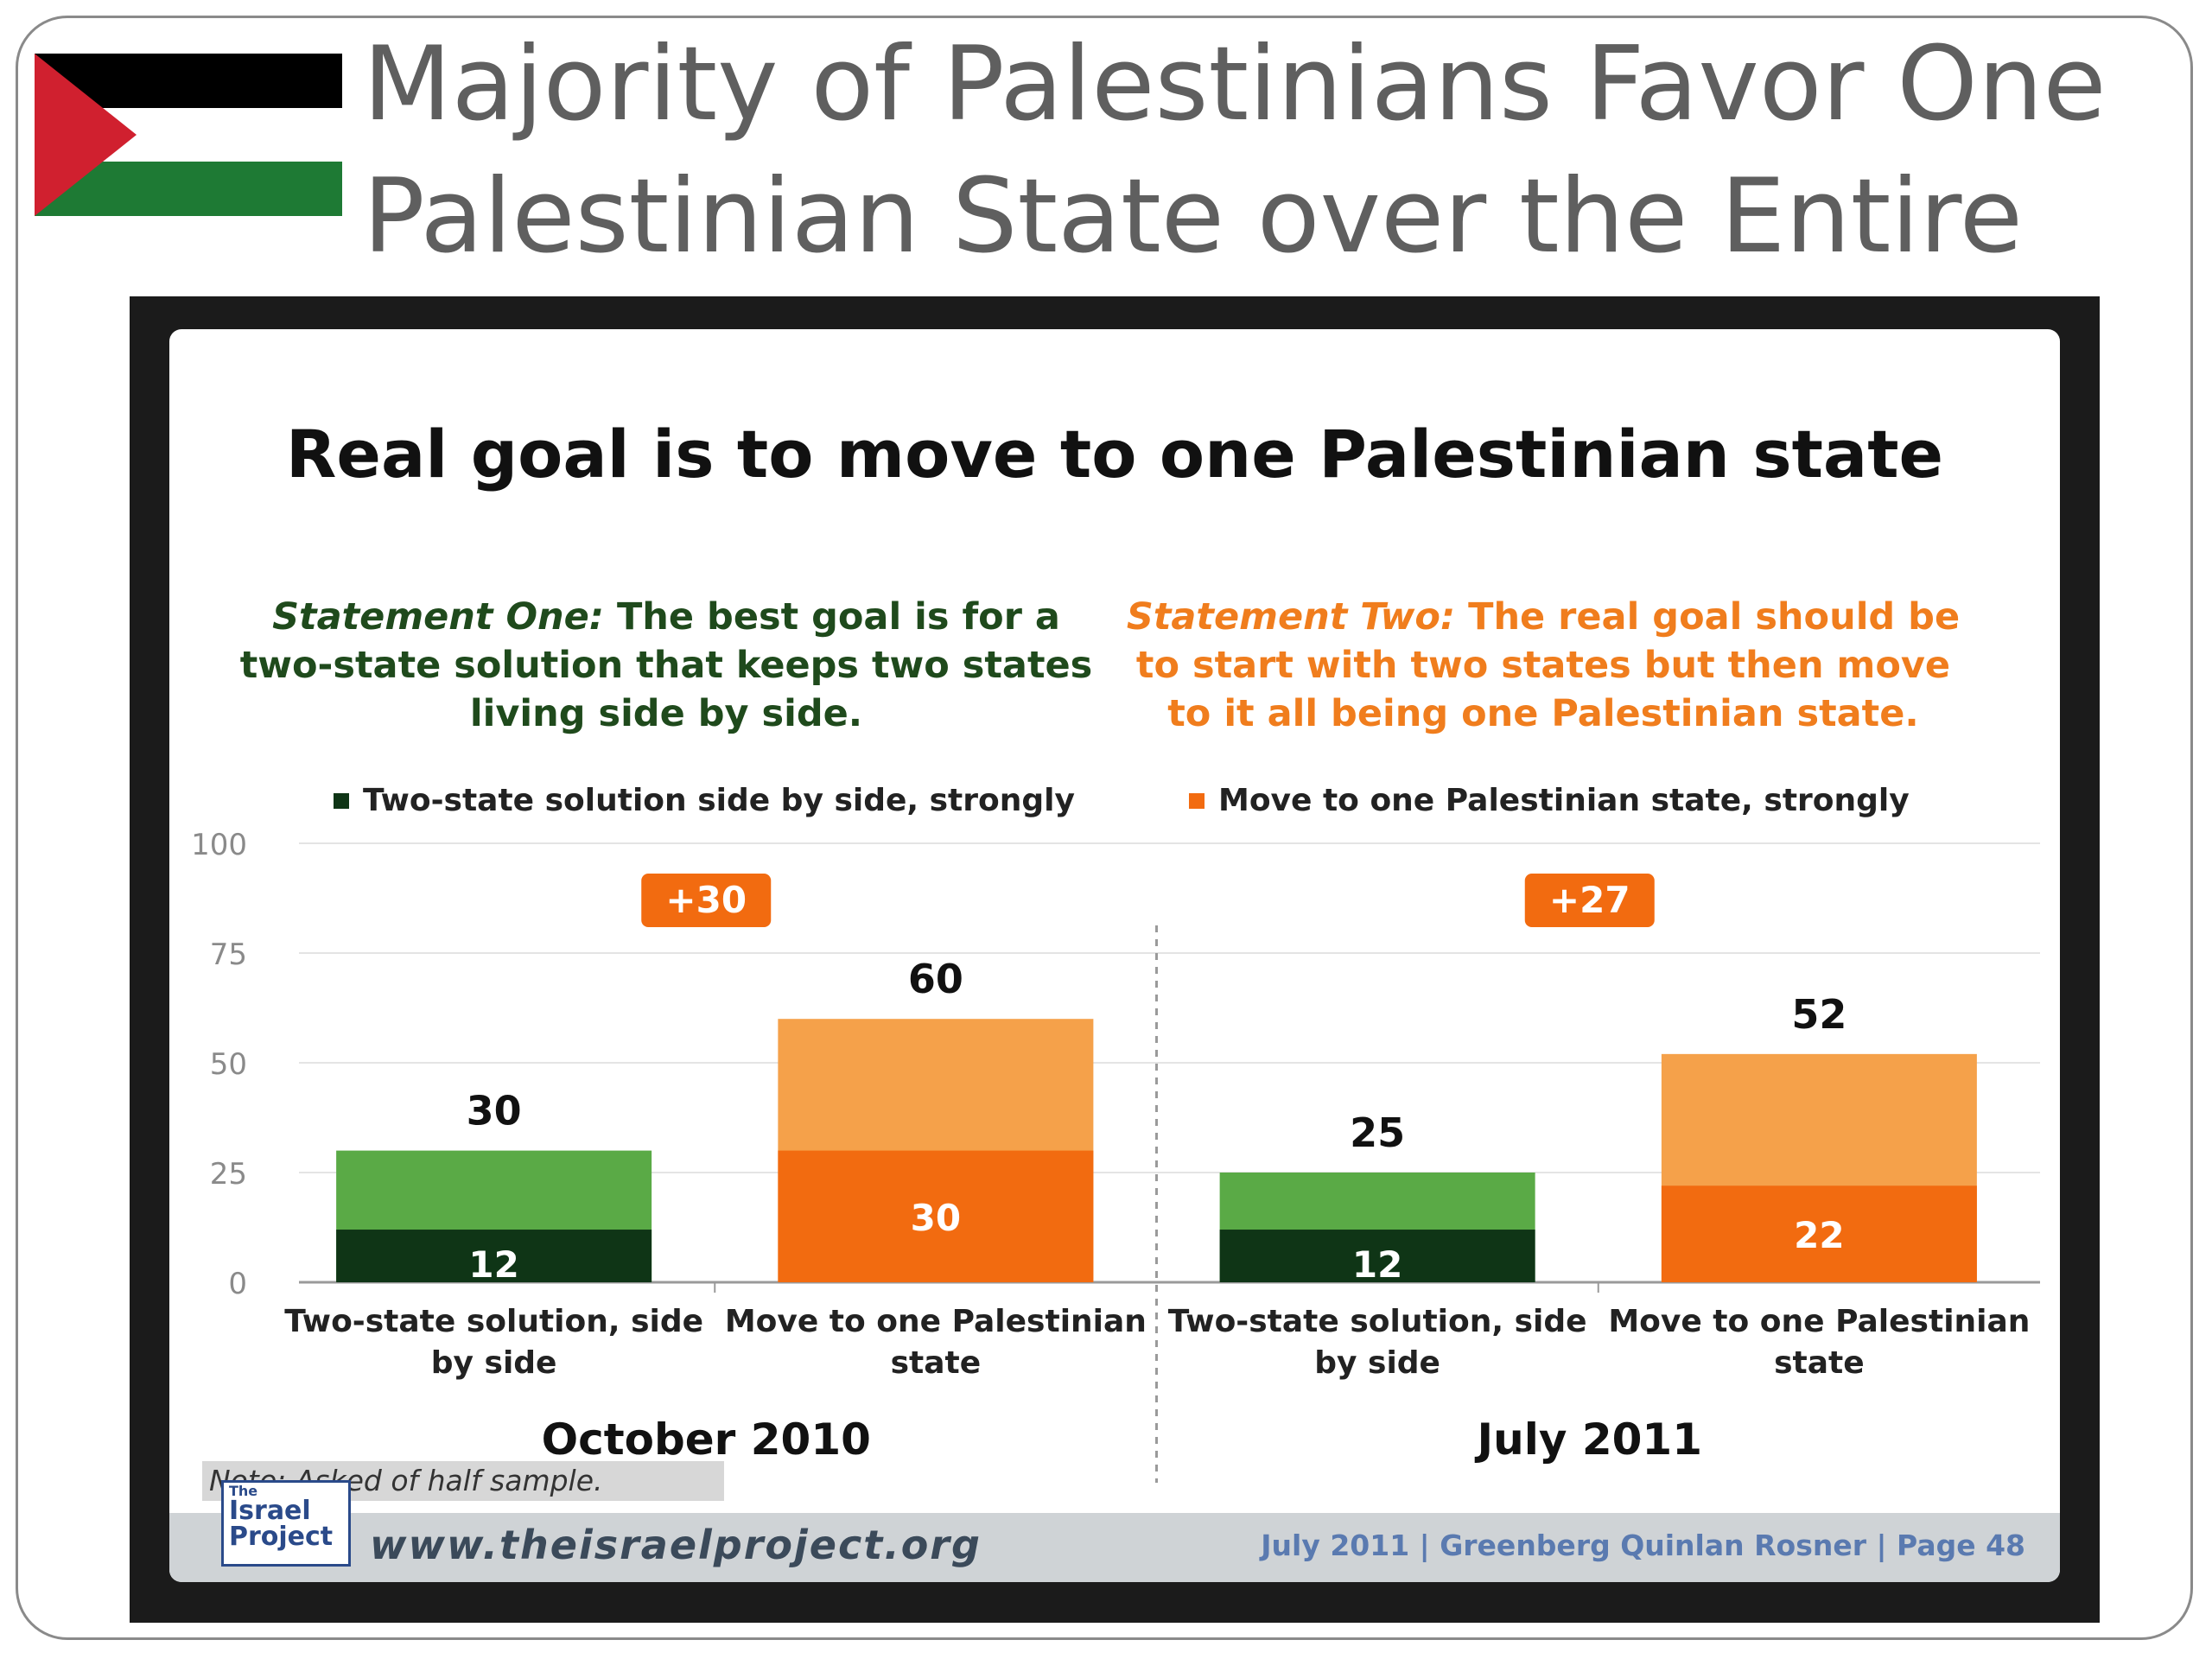  What do you see at coordinates (243, 1491) in the screenshot?
I see `logo-line1: The` at bounding box center [243, 1491].